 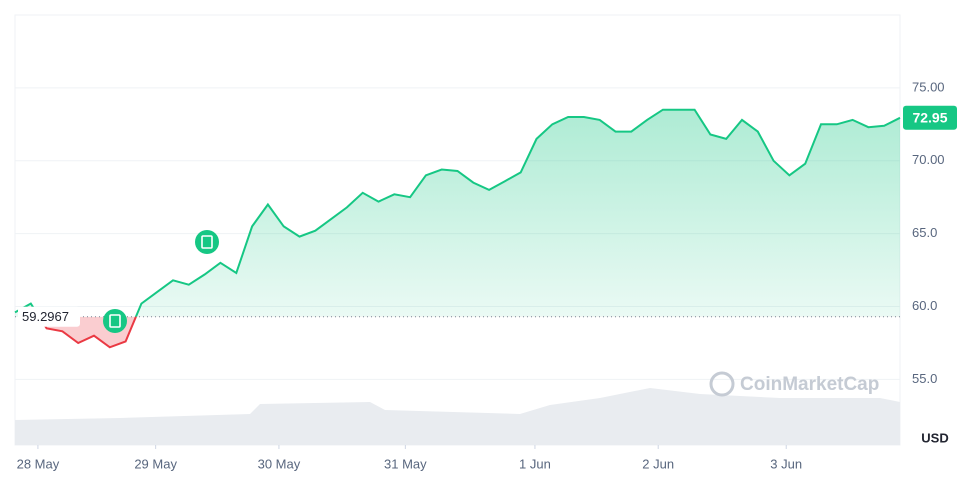 I want to click on unit-label: USD, so click(x=934, y=437).